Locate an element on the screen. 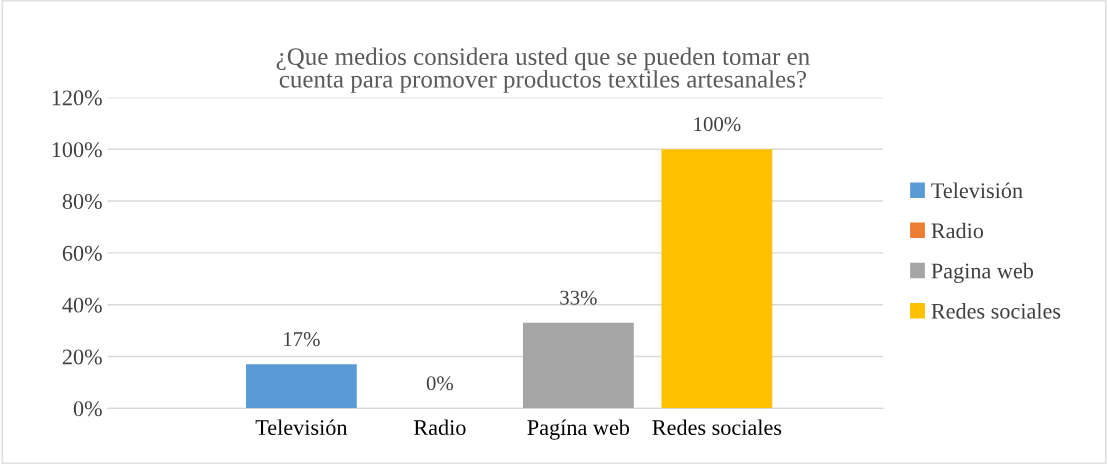  data-label: 17% is located at coordinates (302, 339).